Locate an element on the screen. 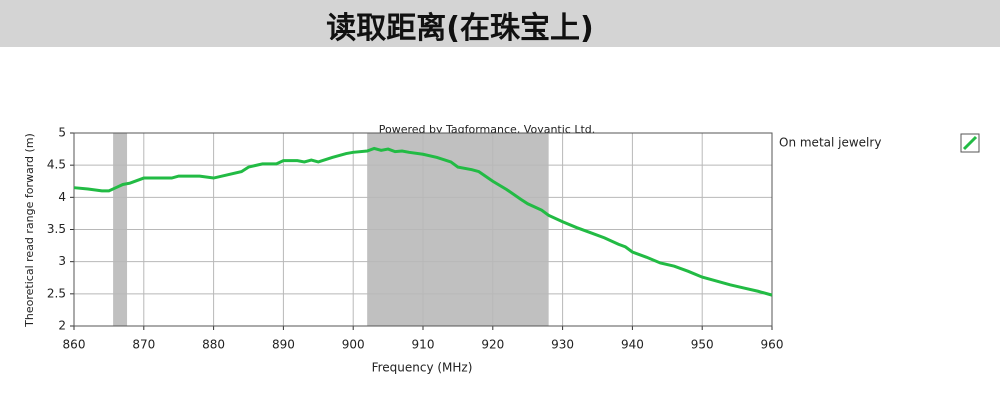 The height and width of the screenshot is (400, 1000). x-tick-label: 900 is located at coordinates (353, 345).